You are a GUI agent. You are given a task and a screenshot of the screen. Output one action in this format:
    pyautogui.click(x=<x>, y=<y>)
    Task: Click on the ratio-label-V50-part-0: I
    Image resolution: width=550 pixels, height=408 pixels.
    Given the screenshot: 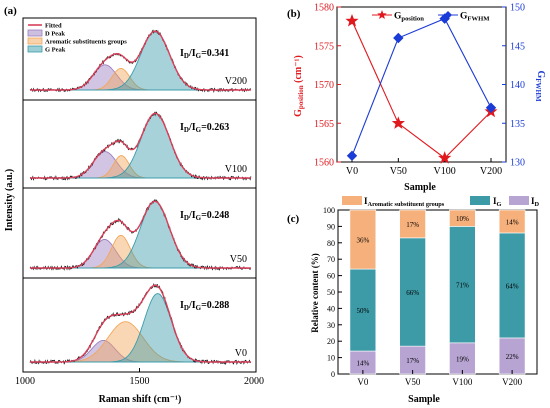 What is the action you would take?
    pyautogui.click(x=182, y=215)
    